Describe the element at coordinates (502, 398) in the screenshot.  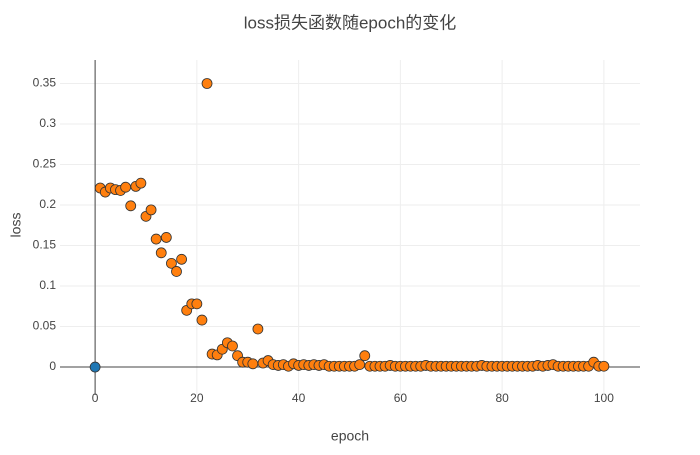
I see `x-tick-label: 80` at that location.